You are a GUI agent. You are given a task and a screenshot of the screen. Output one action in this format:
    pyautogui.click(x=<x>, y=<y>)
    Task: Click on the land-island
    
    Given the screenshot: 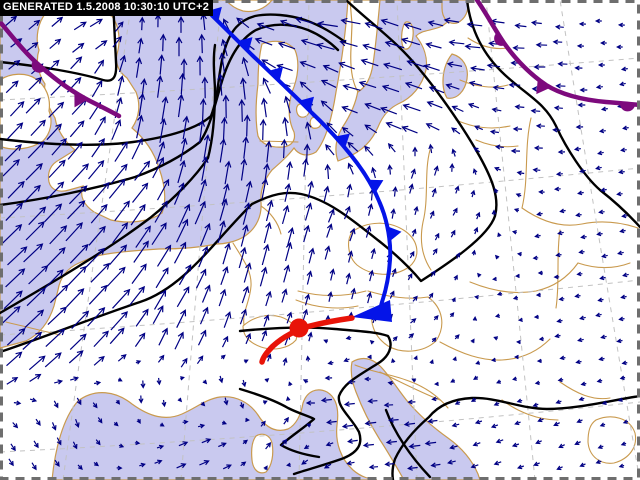 What is the action you would take?
    pyautogui.click(x=262, y=453)
    